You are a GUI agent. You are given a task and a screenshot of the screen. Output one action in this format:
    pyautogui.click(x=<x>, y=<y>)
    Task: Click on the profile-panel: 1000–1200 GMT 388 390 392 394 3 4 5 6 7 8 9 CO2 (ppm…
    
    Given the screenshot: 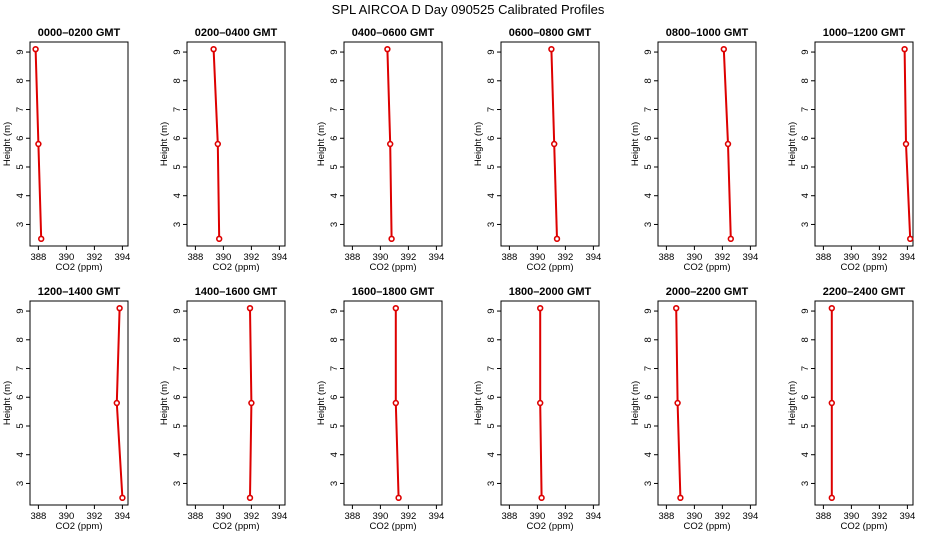 What is the action you would take?
    pyautogui.click(x=851, y=150)
    